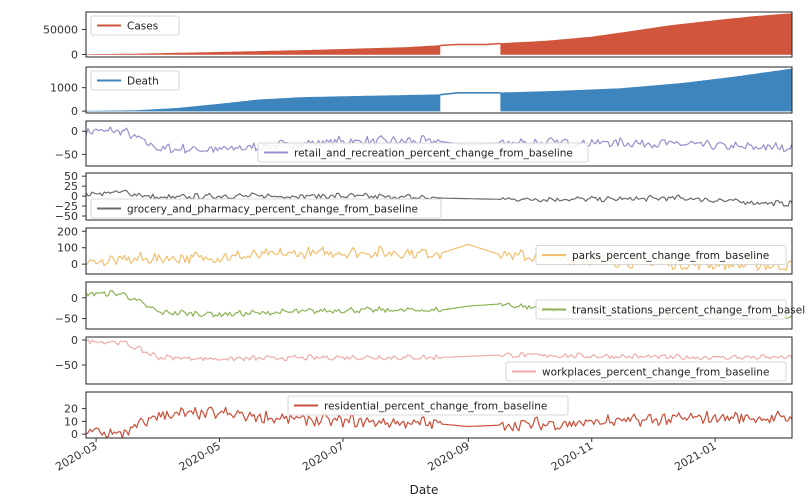 This screenshot has height=503, width=806. What do you see at coordinates (572, 456) in the screenshot?
I see `x-tick-label: 2020-11` at bounding box center [572, 456].